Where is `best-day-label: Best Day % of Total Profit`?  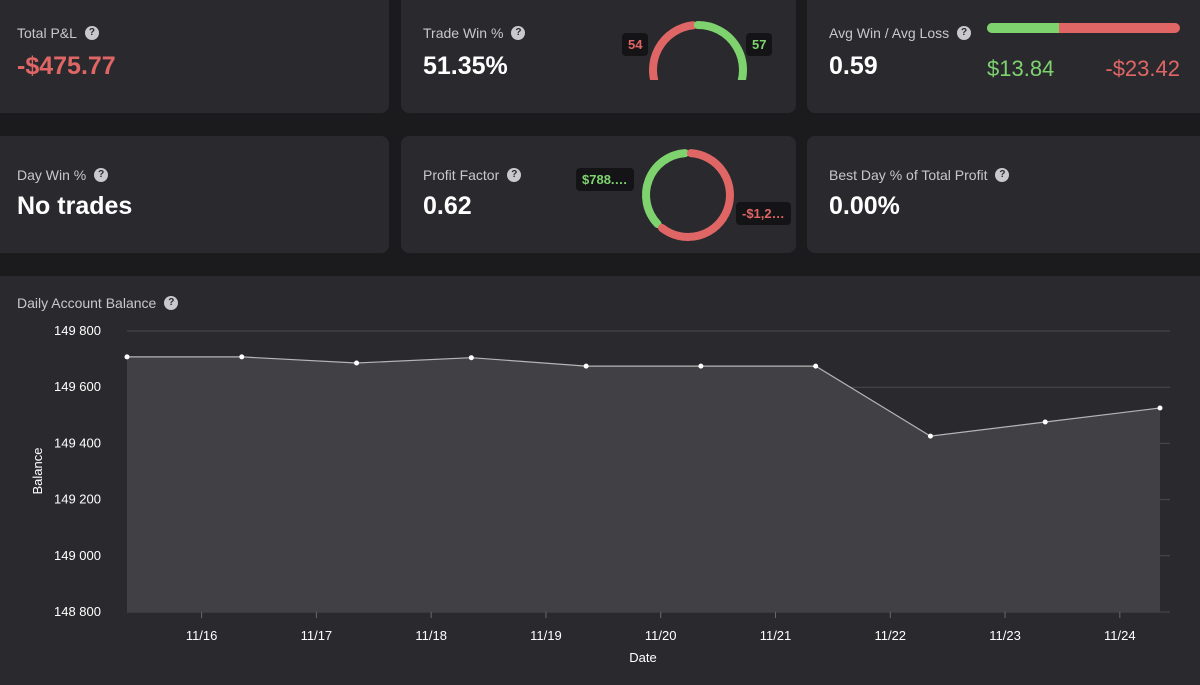
best-day-label: Best Day % of Total Profit is located at coordinates (908, 175).